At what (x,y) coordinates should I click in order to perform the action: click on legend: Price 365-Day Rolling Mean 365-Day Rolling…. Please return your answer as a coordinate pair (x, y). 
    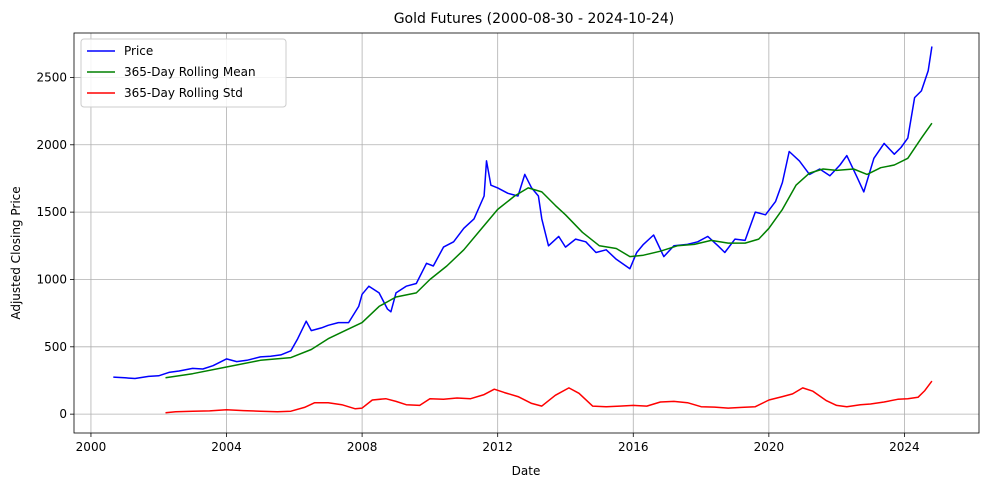
    Looking at the image, I should click on (183, 73).